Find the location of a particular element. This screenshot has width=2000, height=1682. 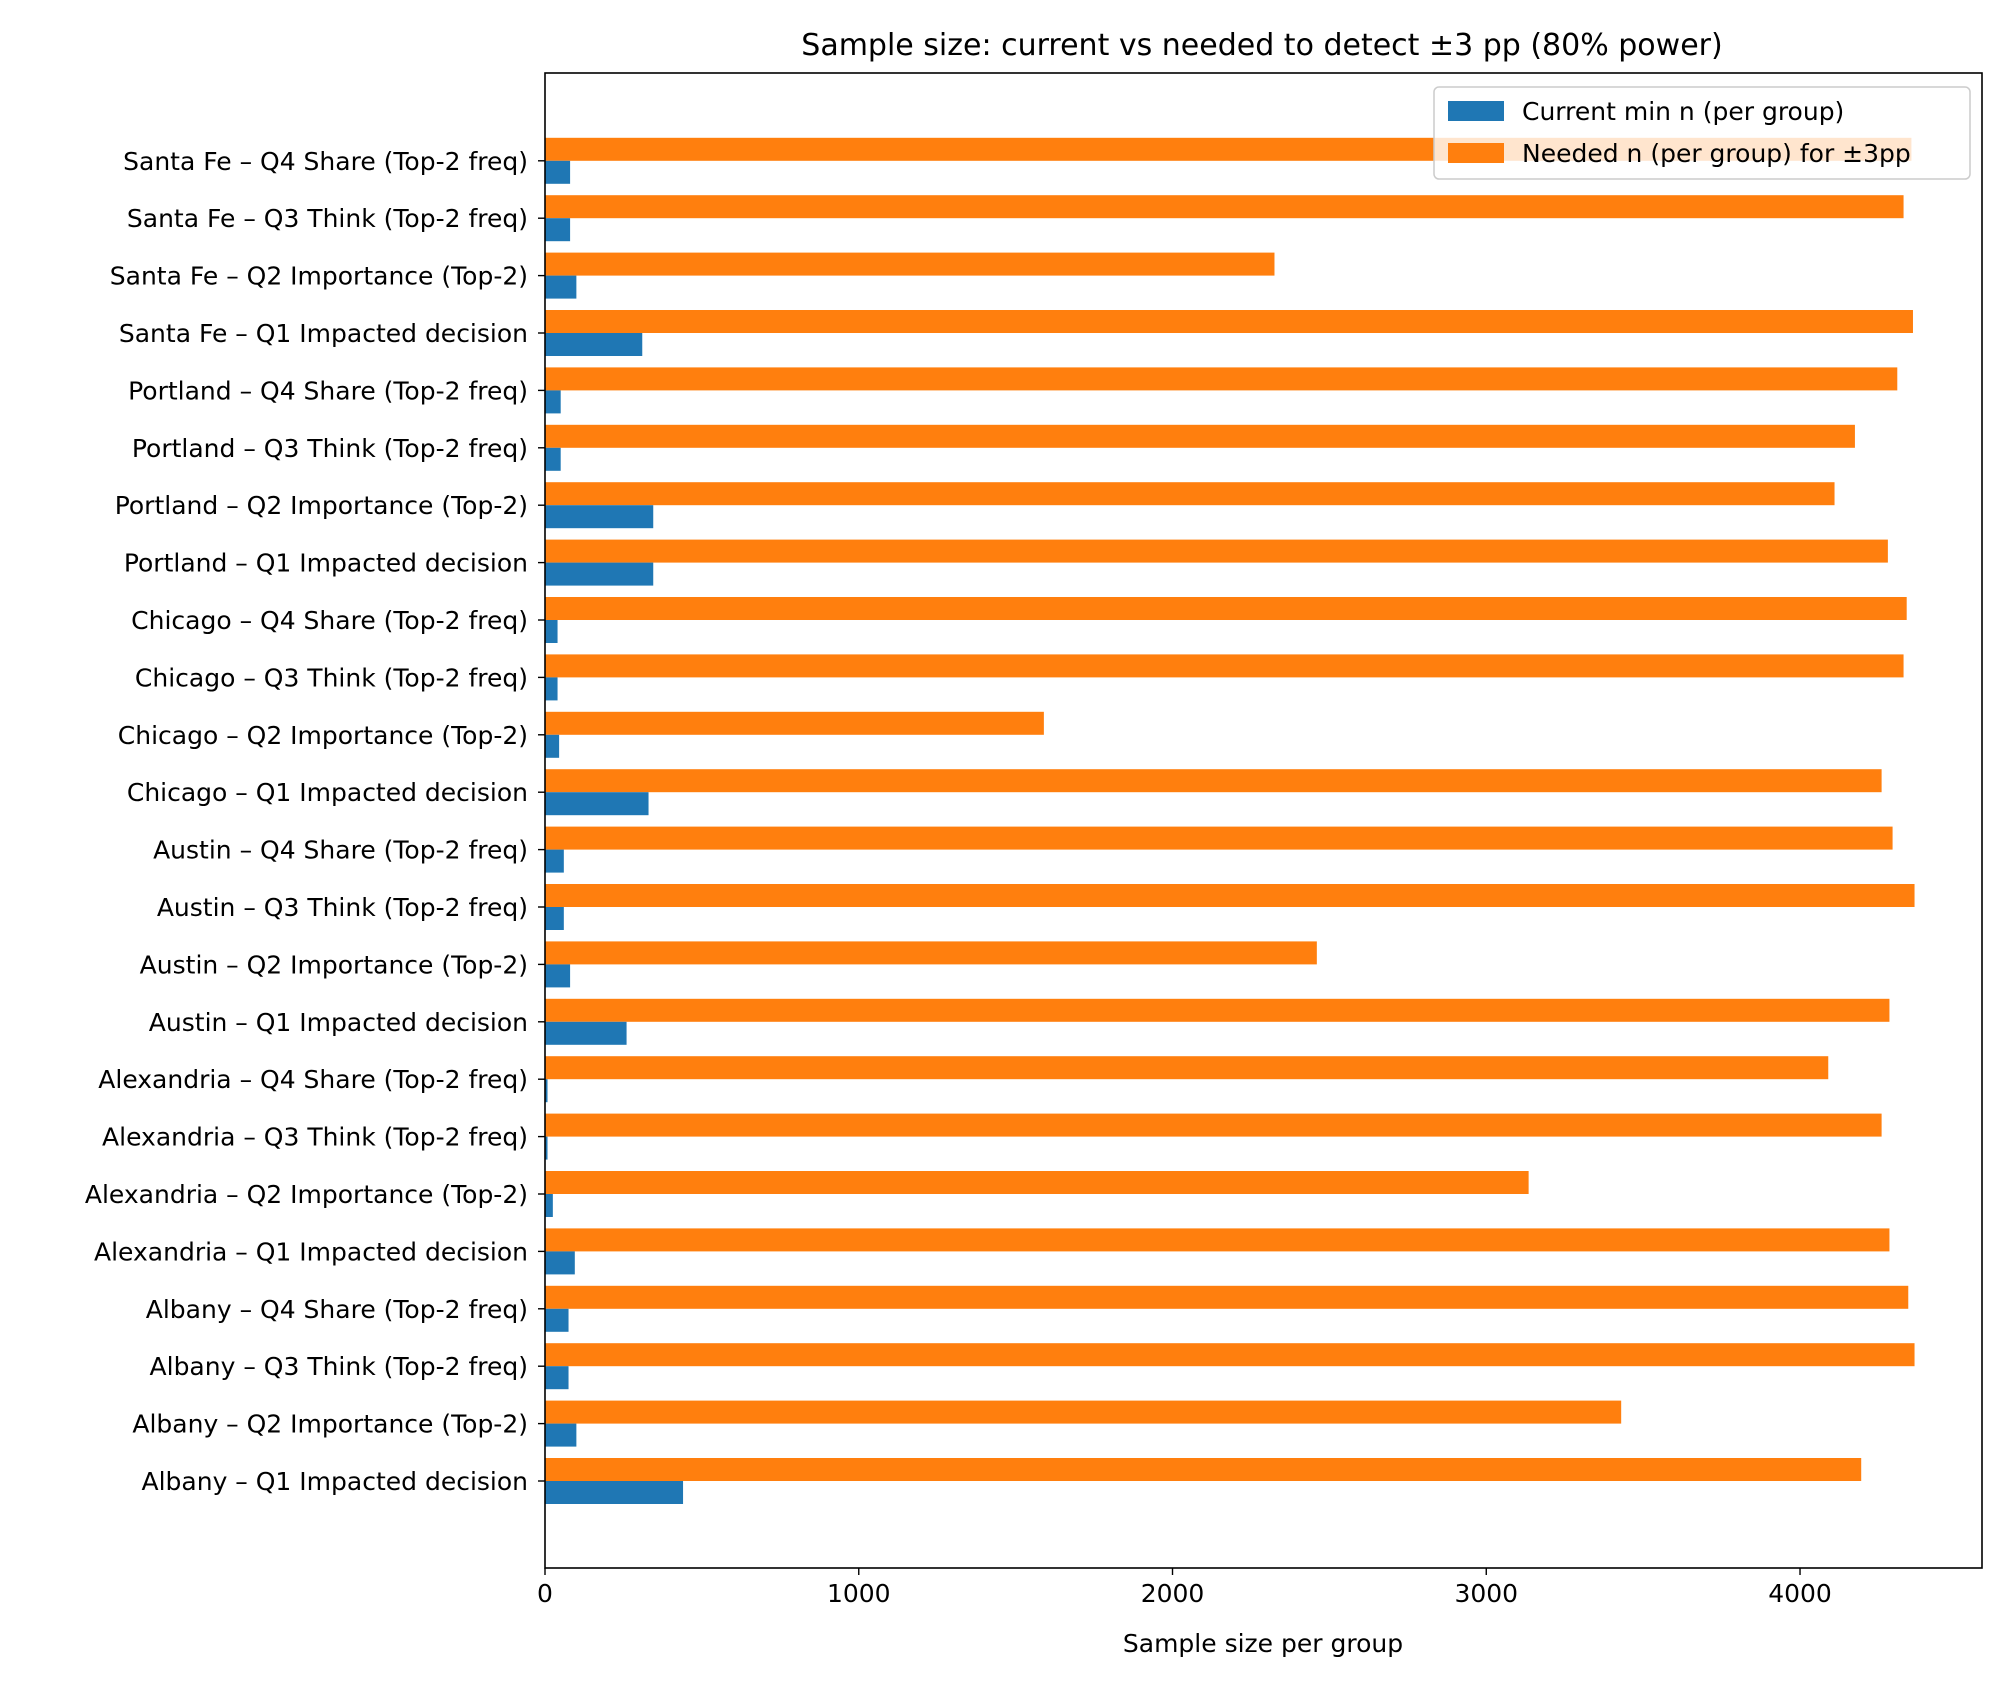

y-tick-label: Santa Fe – Q3 Think (Top-2 freq) is located at coordinates (327, 218).